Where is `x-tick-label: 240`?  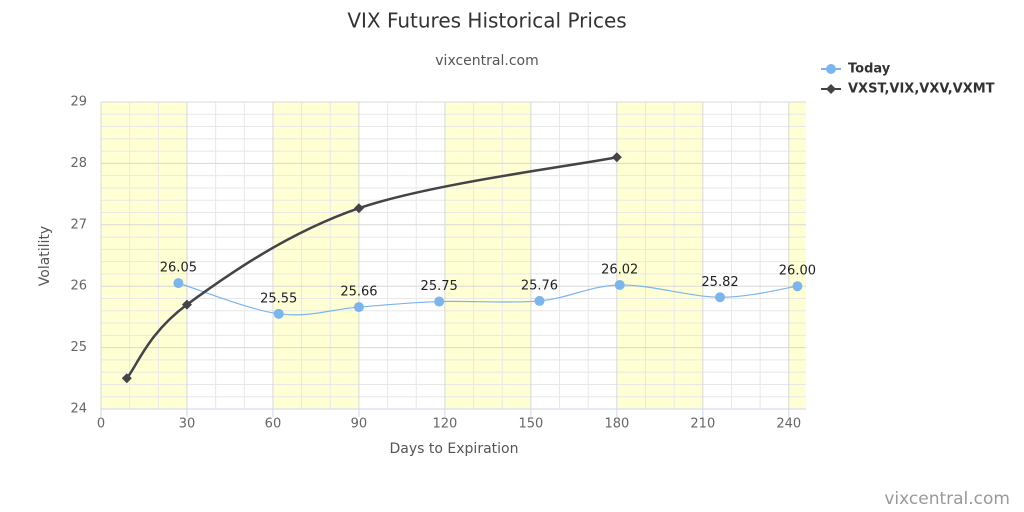 x-tick-label: 240 is located at coordinates (788, 424).